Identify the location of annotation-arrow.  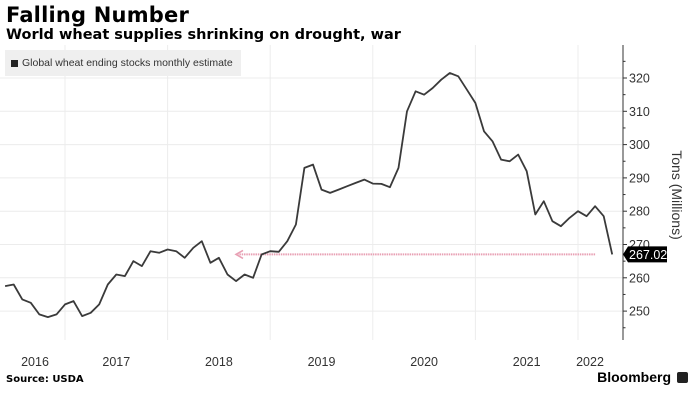
(415, 254).